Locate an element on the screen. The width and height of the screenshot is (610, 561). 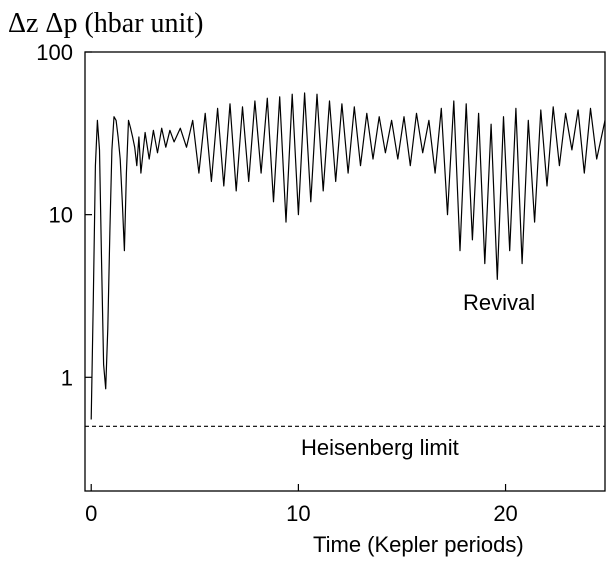
y-tick-label: 1 is located at coordinates (67, 377).